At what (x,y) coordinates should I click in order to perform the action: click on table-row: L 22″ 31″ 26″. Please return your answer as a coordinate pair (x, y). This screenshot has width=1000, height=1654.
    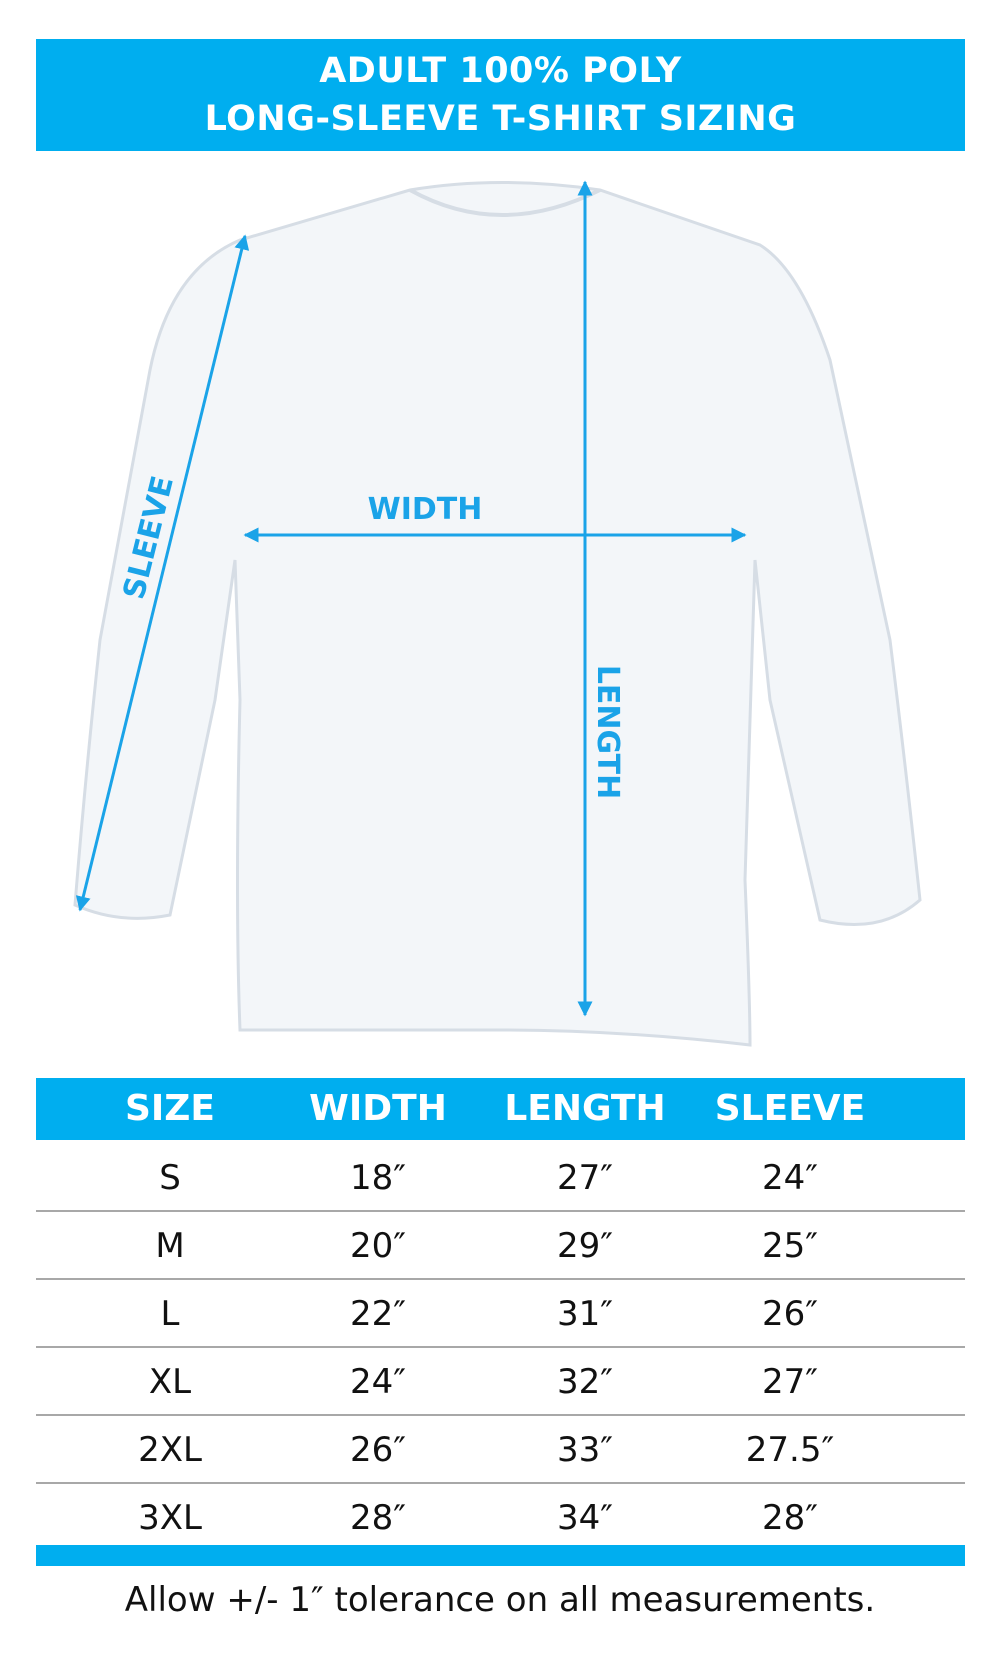
    Looking at the image, I should click on (500, 1313).